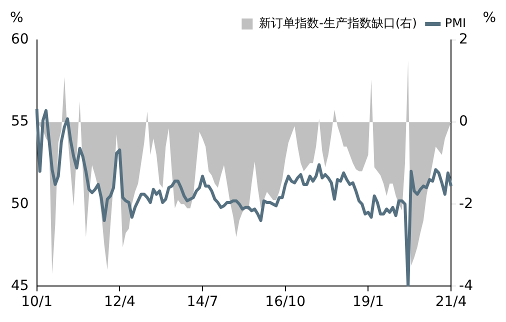  Describe the element at coordinates (19, 286) in the screenshot. I see `y-tick-label: 45` at that location.